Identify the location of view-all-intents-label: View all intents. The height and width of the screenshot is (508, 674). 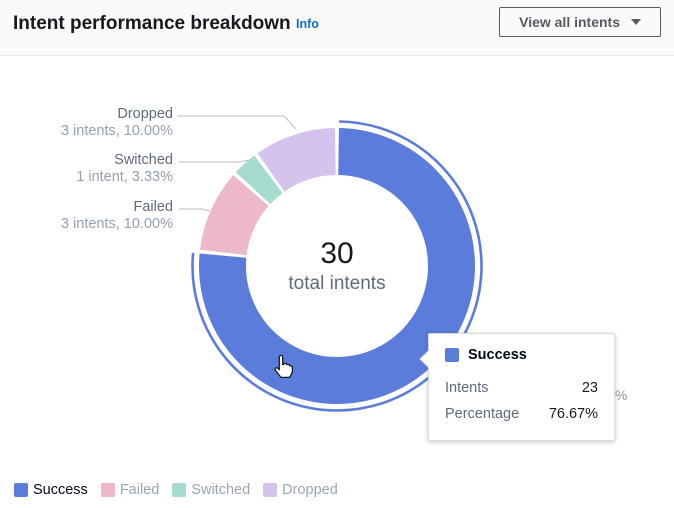
(569, 22).